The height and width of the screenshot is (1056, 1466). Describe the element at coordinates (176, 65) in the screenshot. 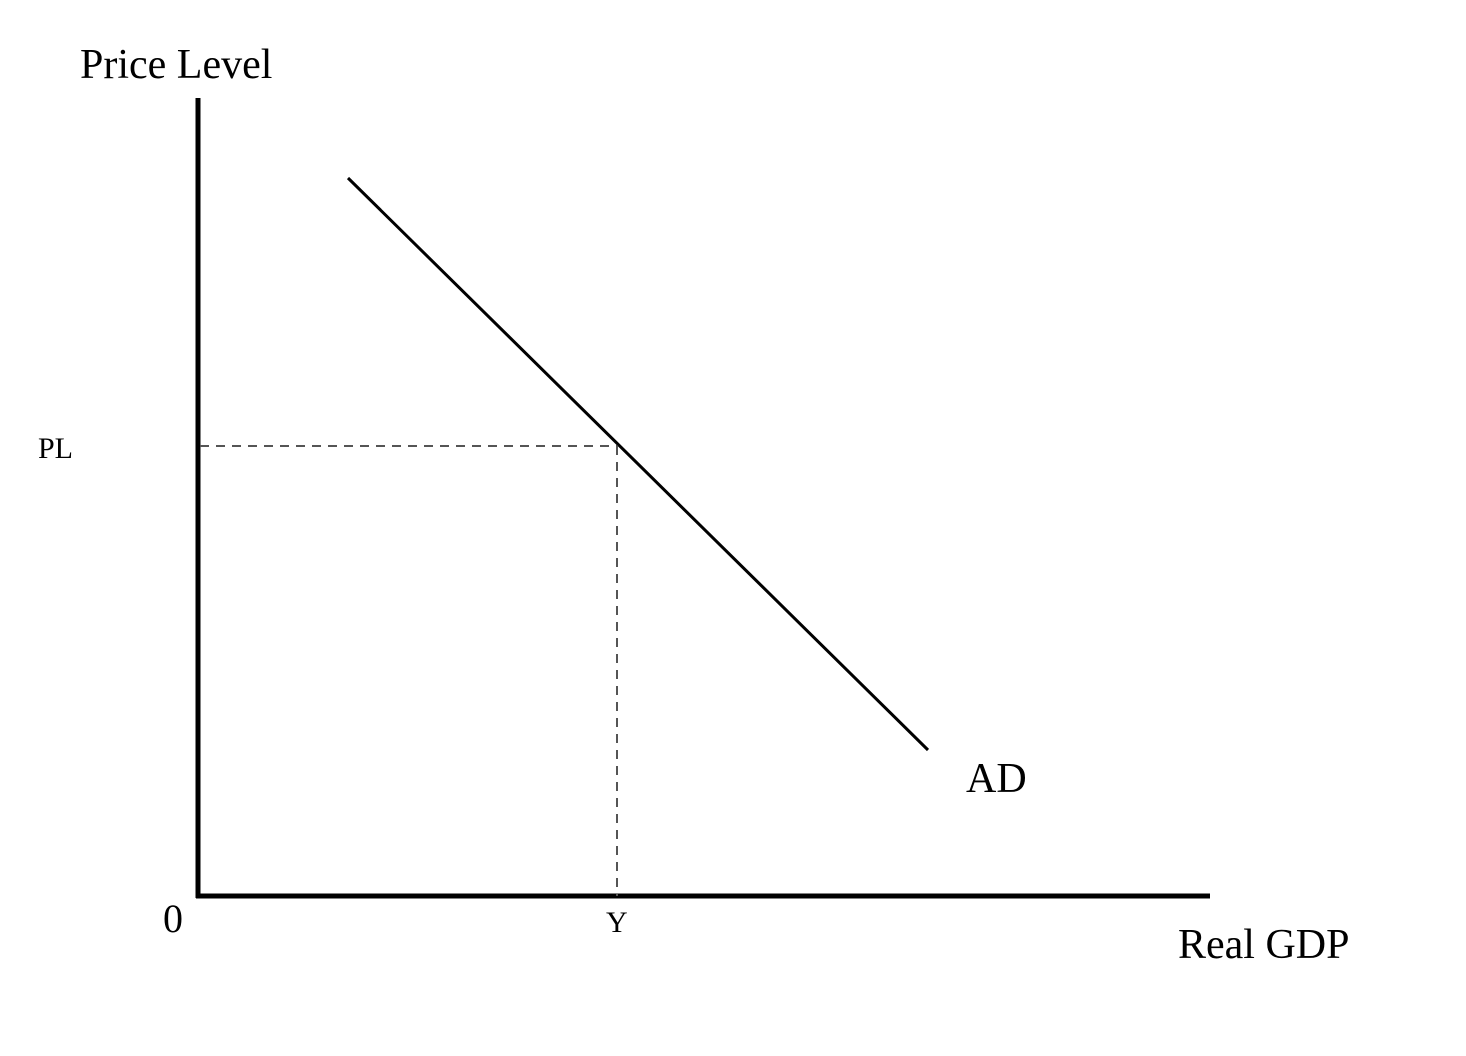

I see `y-axis-label: Price Level` at that location.